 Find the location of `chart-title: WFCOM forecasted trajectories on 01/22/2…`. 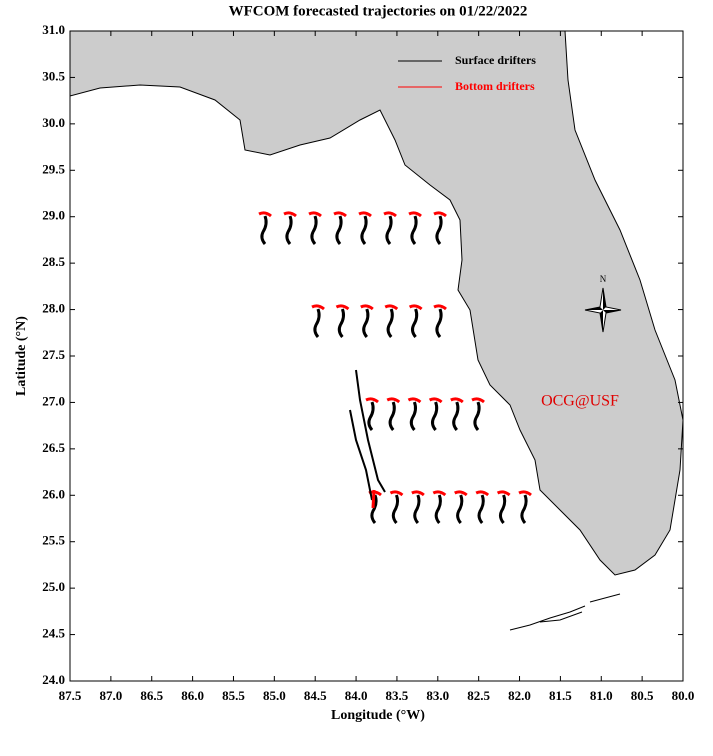

chart-title: WFCOM forecasted trajectories on 01/22/2… is located at coordinates (378, 11).